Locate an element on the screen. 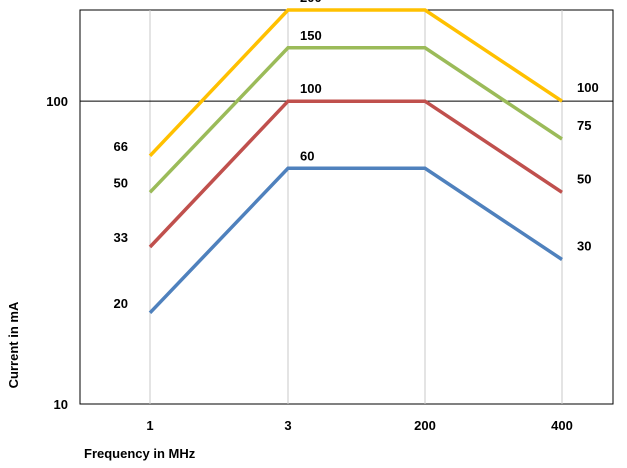 The height and width of the screenshot is (468, 627). data-label: 66 is located at coordinates (121, 146).